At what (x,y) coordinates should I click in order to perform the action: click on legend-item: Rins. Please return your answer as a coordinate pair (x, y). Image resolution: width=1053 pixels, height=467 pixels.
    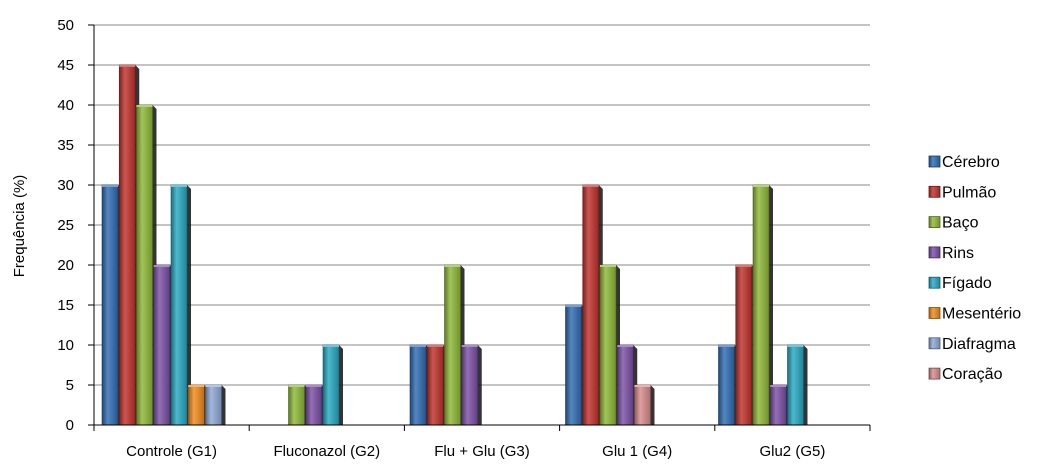
    Looking at the image, I should click on (951, 253).